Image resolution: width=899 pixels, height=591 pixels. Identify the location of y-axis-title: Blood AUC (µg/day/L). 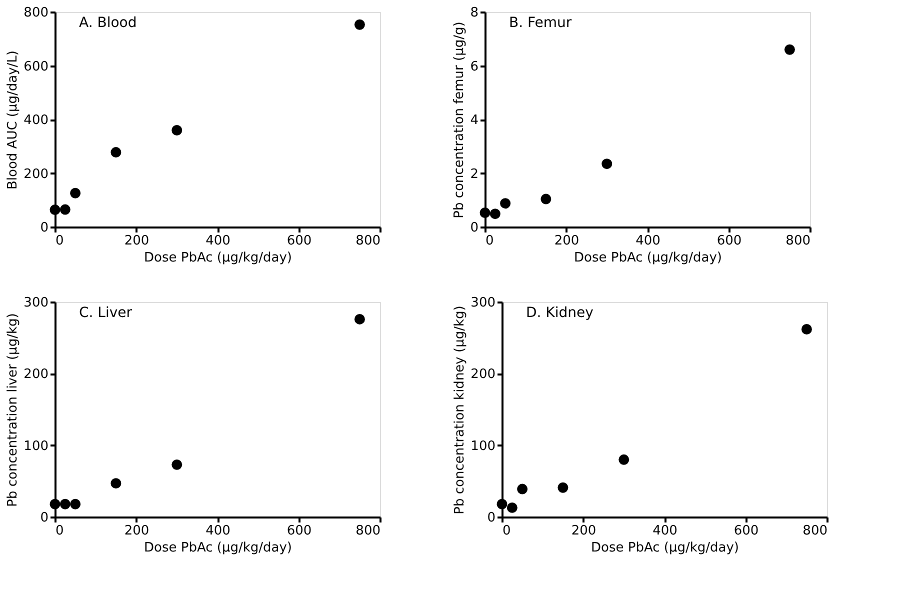
(13, 120).